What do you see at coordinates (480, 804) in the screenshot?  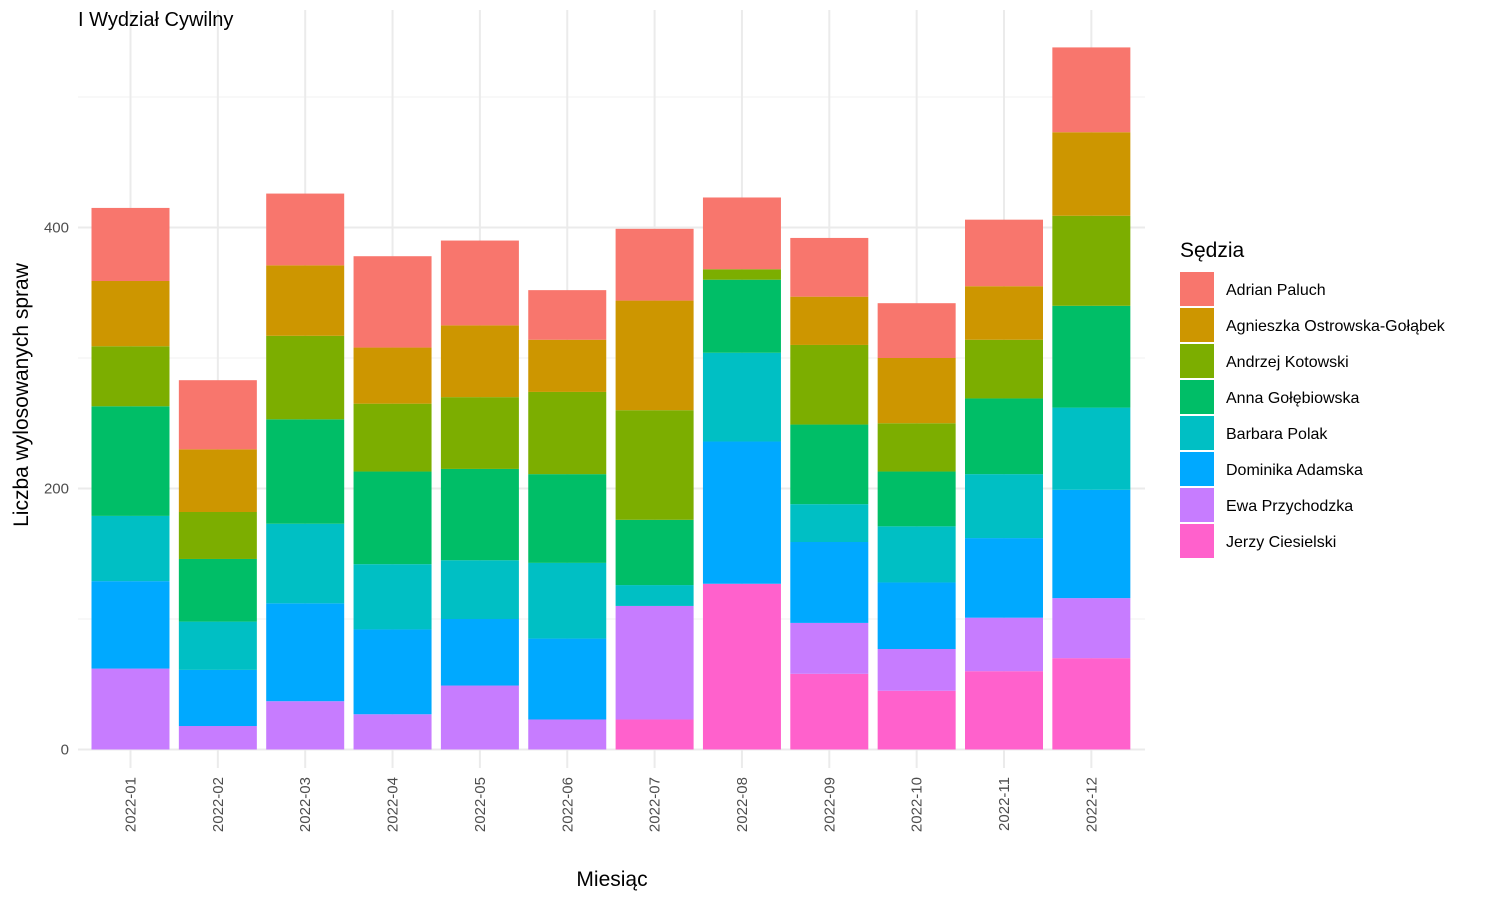 I see `x-tick-label: 2022-05` at bounding box center [480, 804].